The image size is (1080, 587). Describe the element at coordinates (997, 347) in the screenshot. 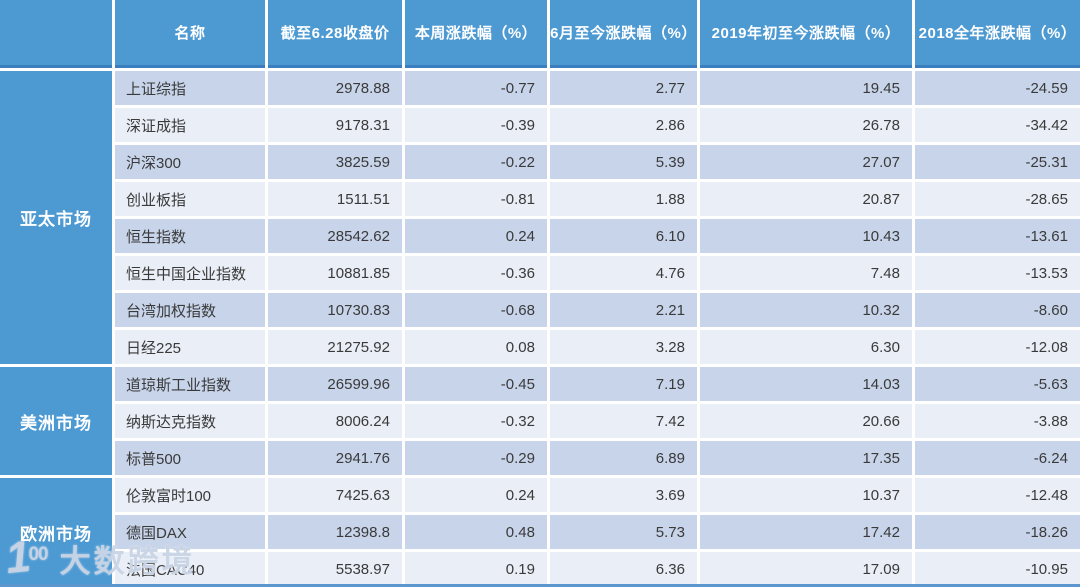

I see `value-cell: -12.08` at that location.